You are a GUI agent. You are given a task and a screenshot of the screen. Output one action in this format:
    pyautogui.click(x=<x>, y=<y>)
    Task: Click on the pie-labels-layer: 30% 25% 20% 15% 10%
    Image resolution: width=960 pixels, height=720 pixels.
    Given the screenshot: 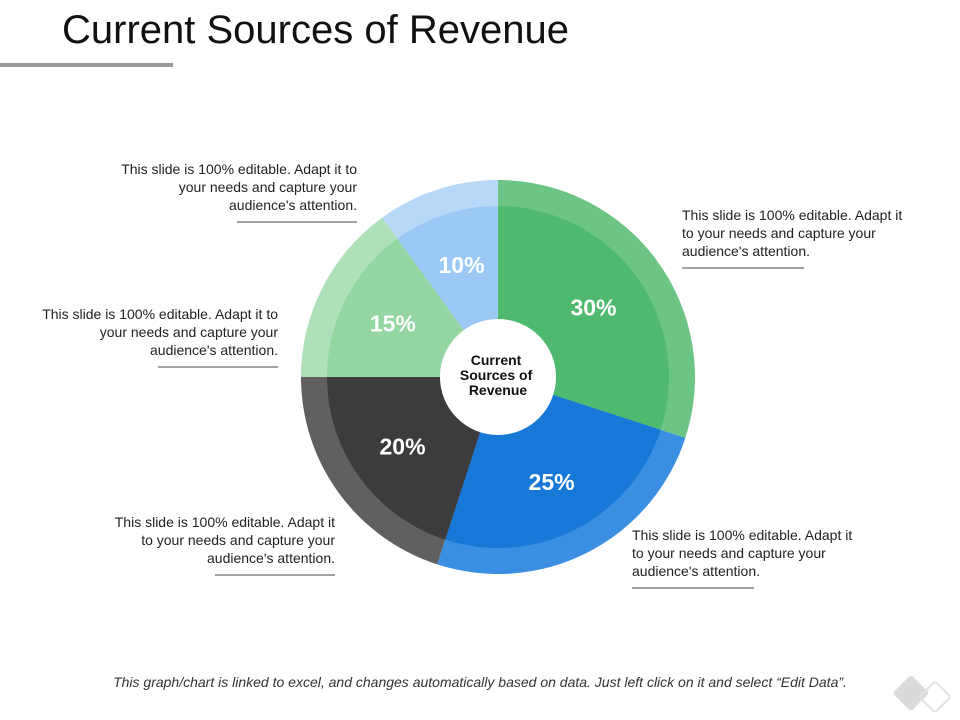 What is the action you would take?
    pyautogui.click(x=493, y=373)
    